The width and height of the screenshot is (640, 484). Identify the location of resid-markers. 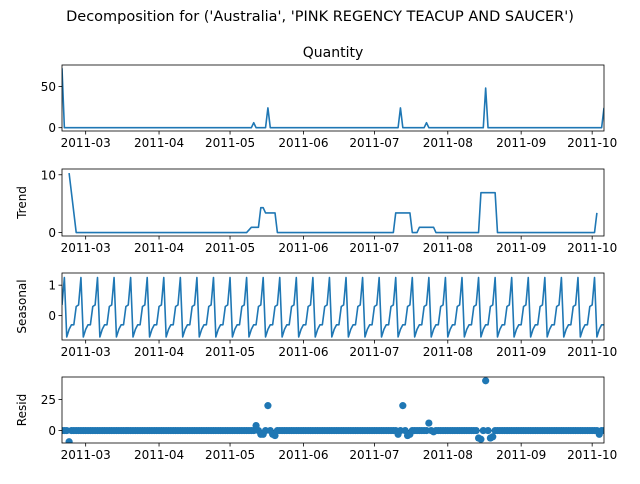
(333, 410).